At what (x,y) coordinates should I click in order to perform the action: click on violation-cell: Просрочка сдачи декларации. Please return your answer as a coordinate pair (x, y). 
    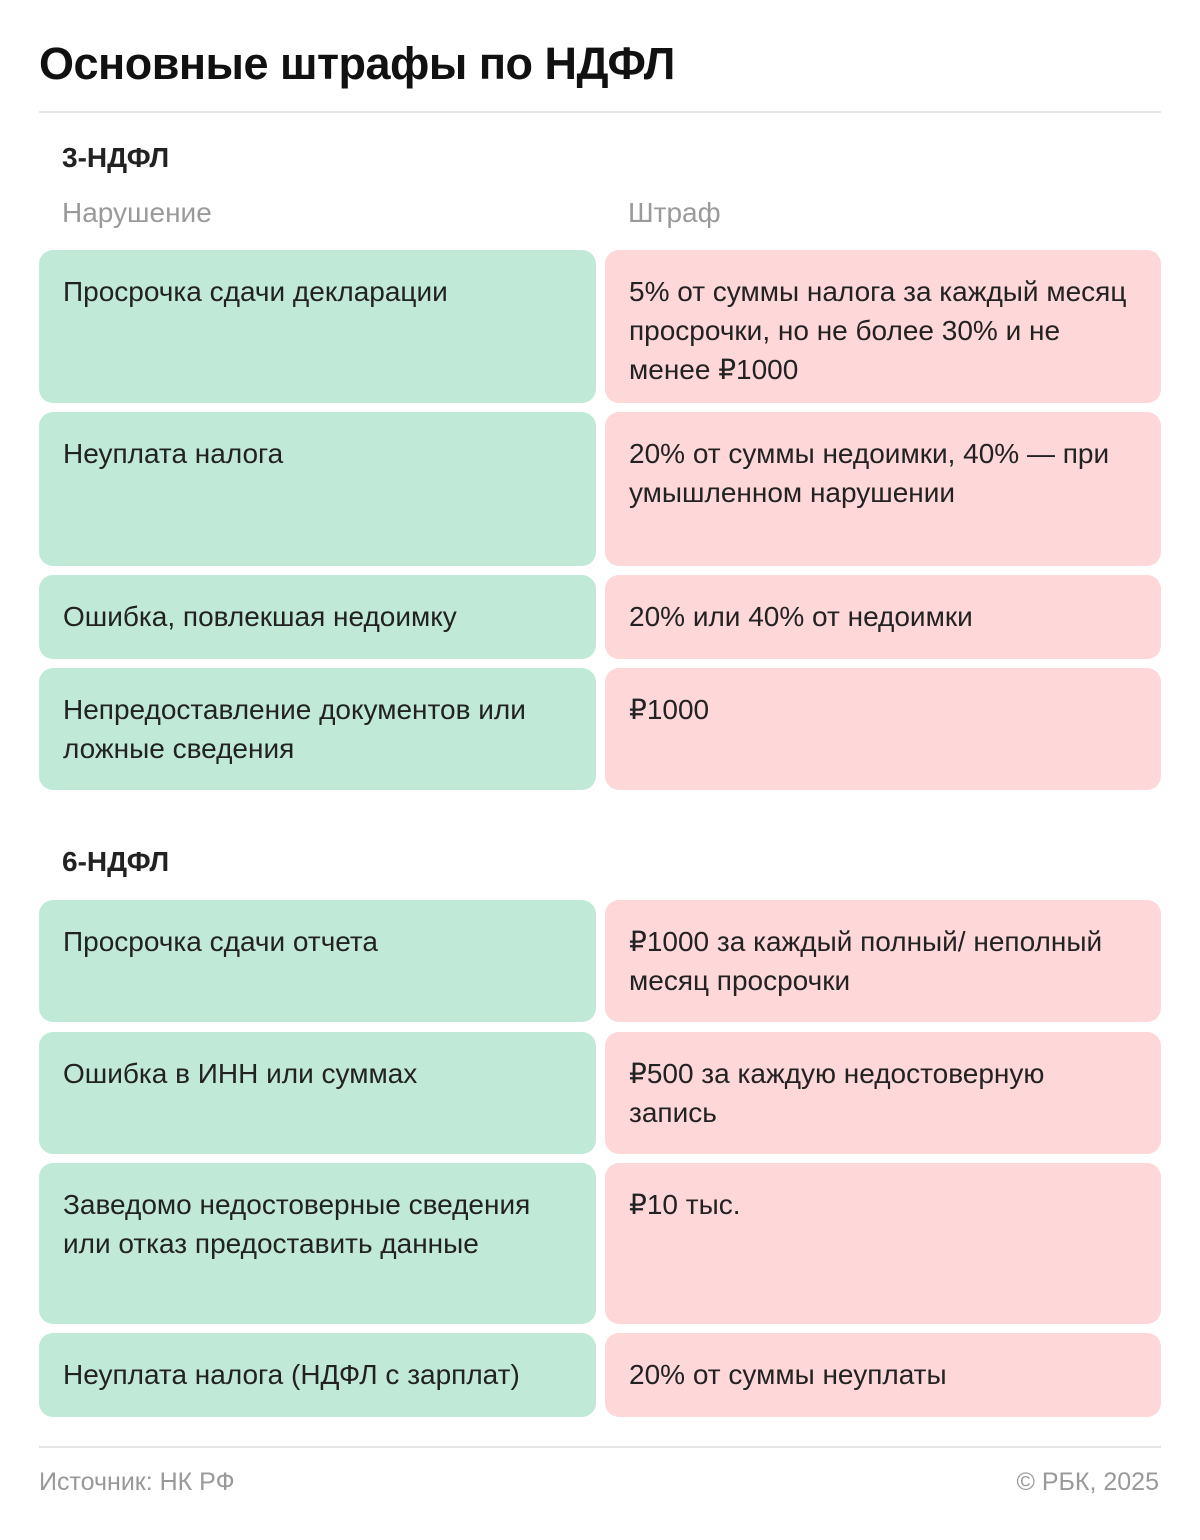
    Looking at the image, I should click on (317, 326).